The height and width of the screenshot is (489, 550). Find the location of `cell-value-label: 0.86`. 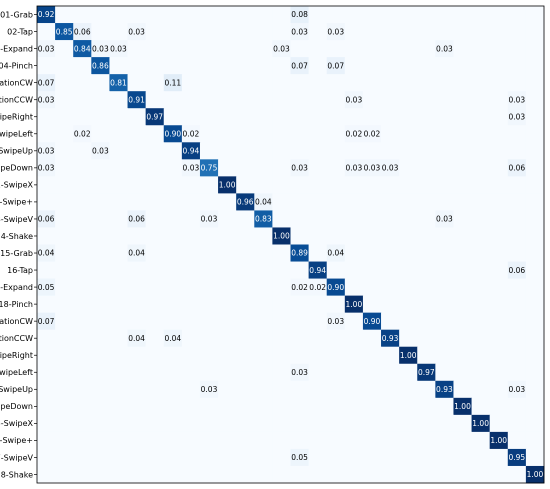

cell-value-label: 0.86 is located at coordinates (100, 65).